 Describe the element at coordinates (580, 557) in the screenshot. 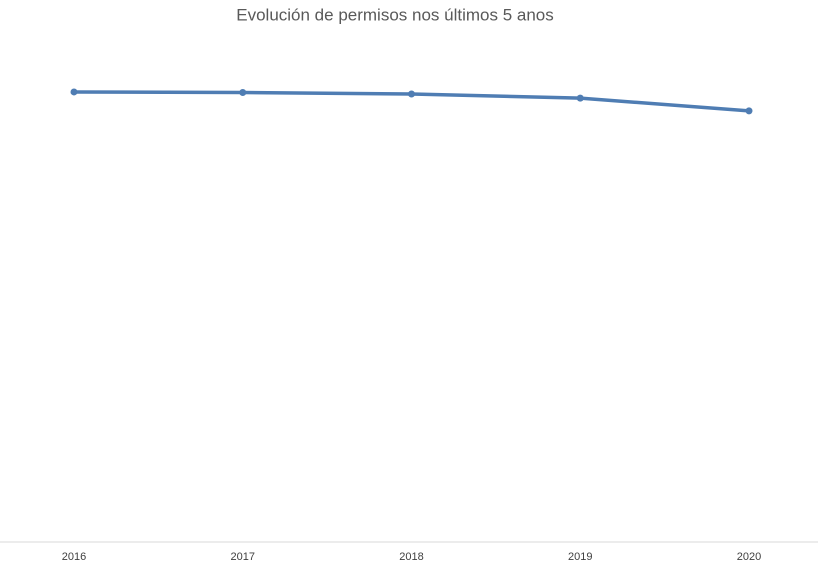

I see `x-tick-label: 2019` at that location.